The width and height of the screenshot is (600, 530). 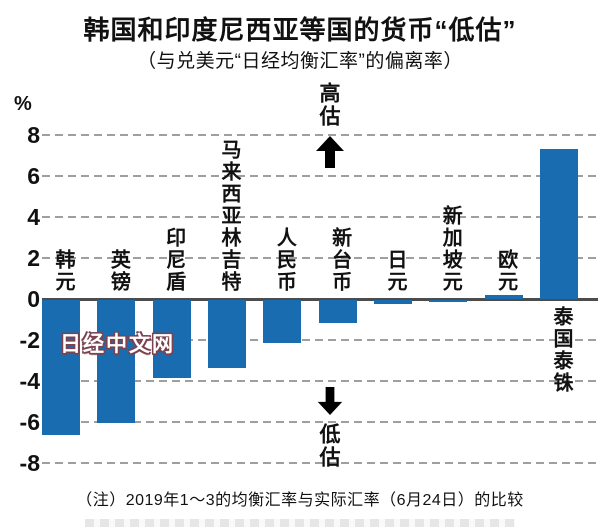 I want to click on y-tick-label: -6, so click(x=29, y=422).